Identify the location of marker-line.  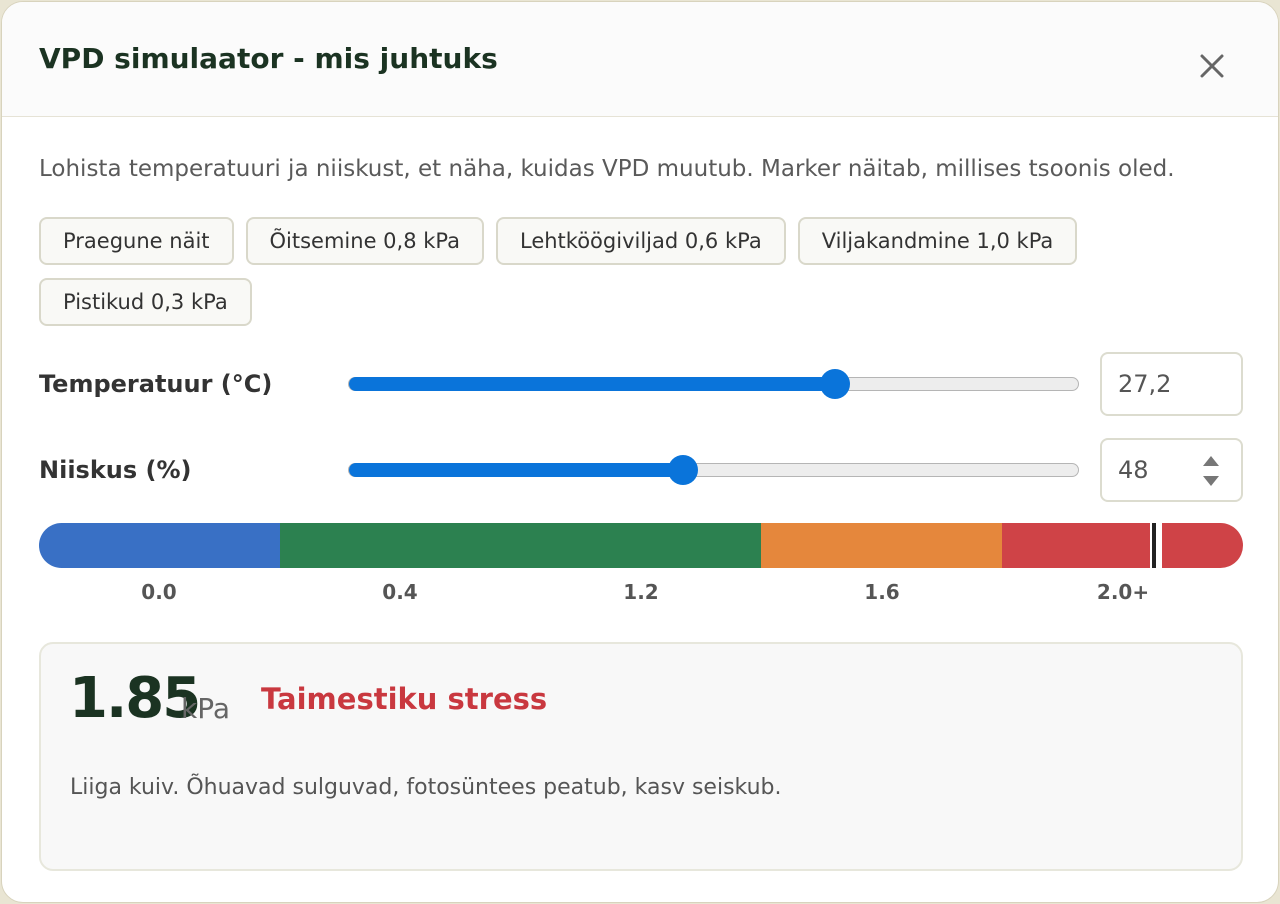
(1154, 545).